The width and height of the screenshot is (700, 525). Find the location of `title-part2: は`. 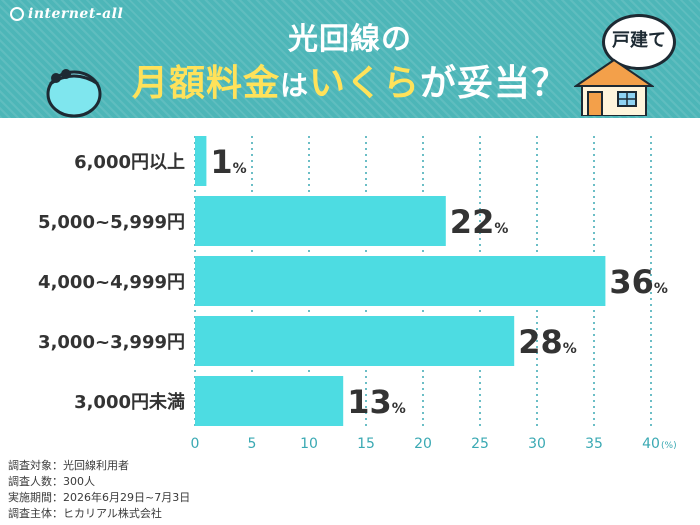

title-part2: は is located at coordinates (294, 85).